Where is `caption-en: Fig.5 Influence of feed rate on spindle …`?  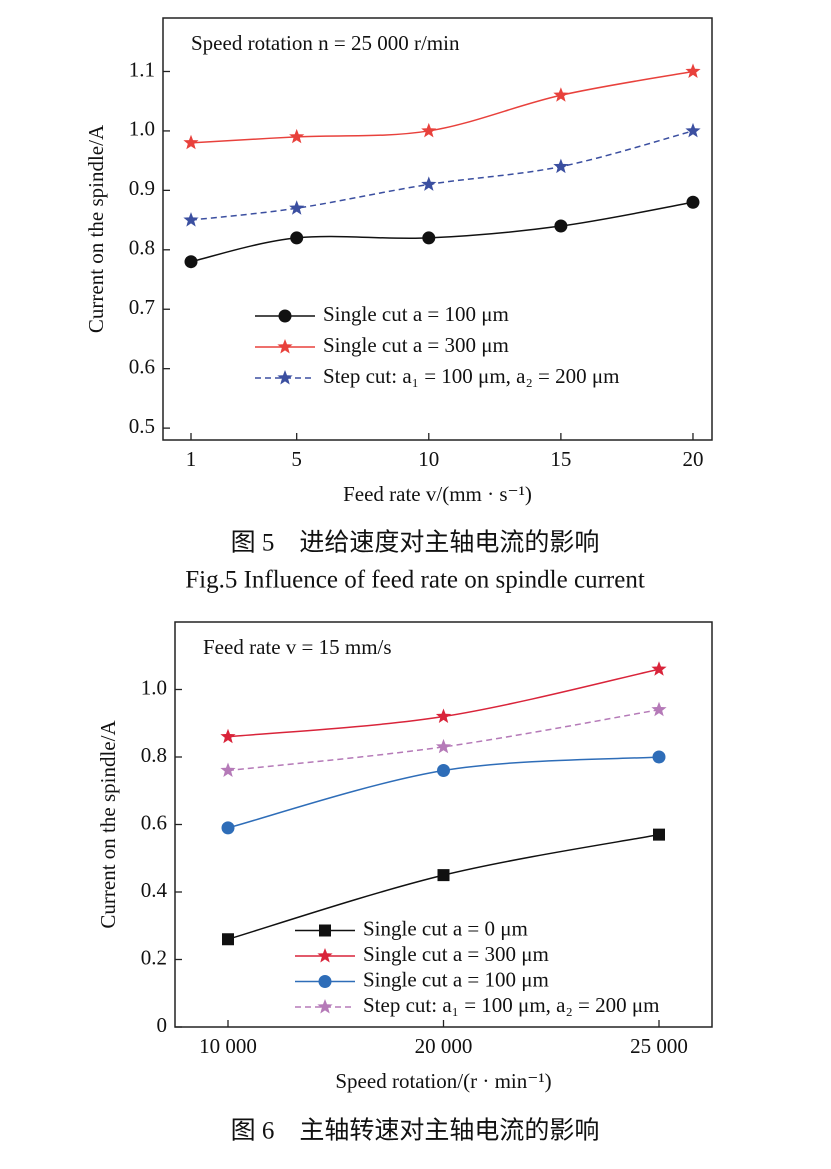
caption-en: Fig.5 Influence of feed rate on spindle … is located at coordinates (415, 580).